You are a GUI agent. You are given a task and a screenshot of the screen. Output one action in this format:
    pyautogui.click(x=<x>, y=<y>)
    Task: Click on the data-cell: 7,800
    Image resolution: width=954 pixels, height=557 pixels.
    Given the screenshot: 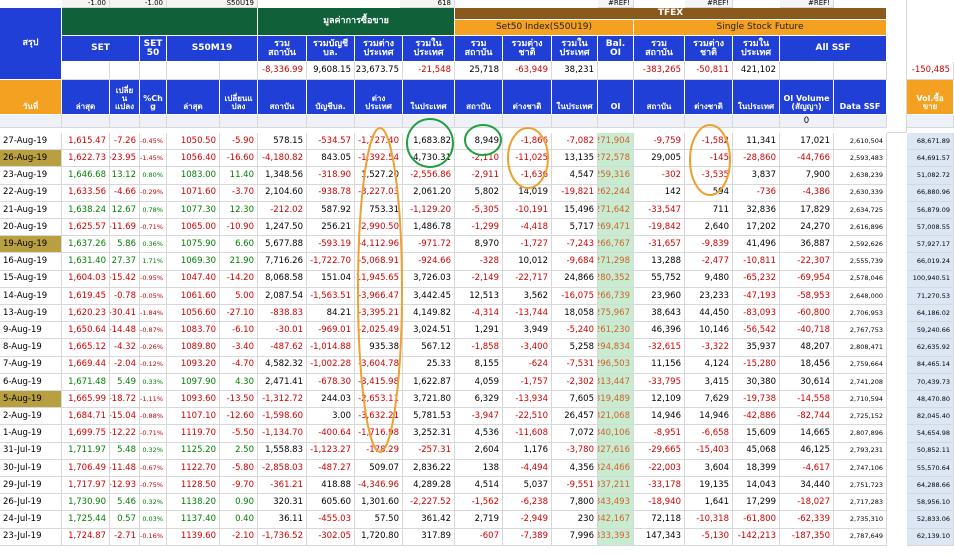 What is the action you would take?
    pyautogui.click(x=575, y=503)
    